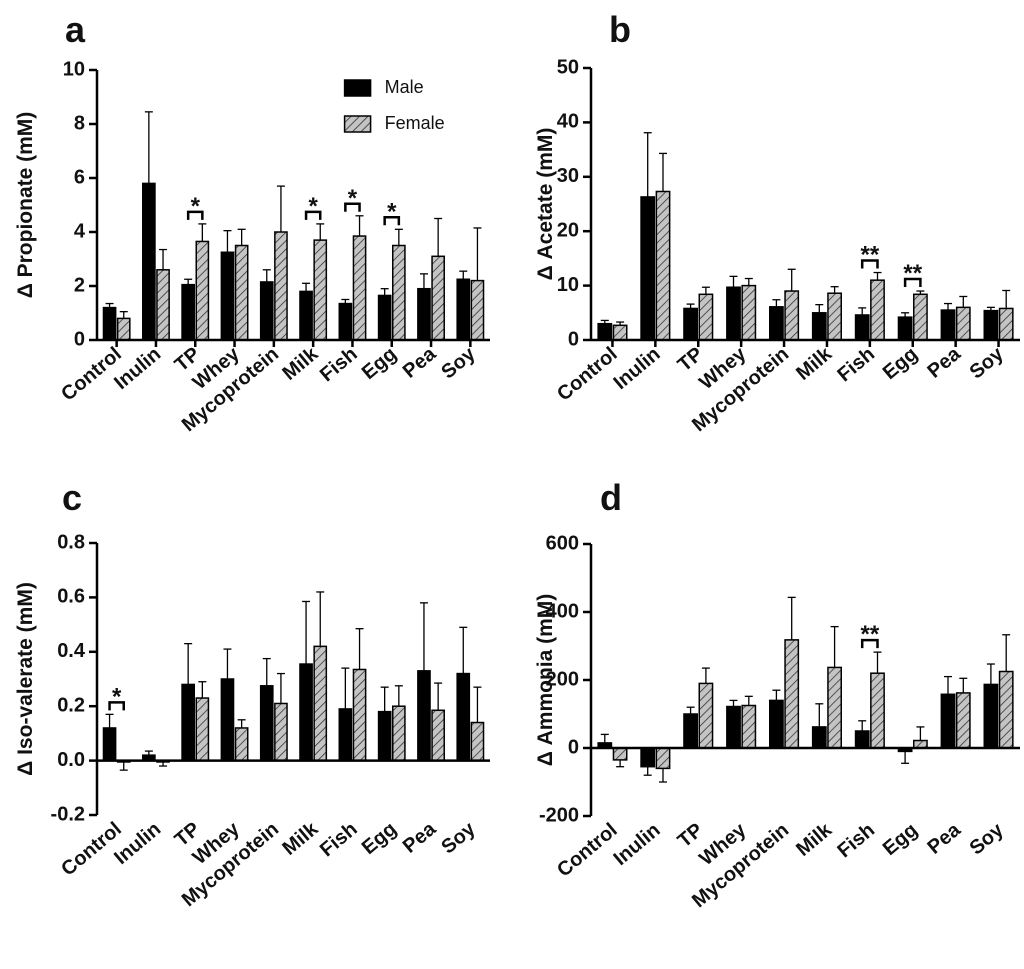 The width and height of the screenshot is (1024, 969). Describe the element at coordinates (79, 285) in the screenshot. I see `y-tick-label: 2` at that location.